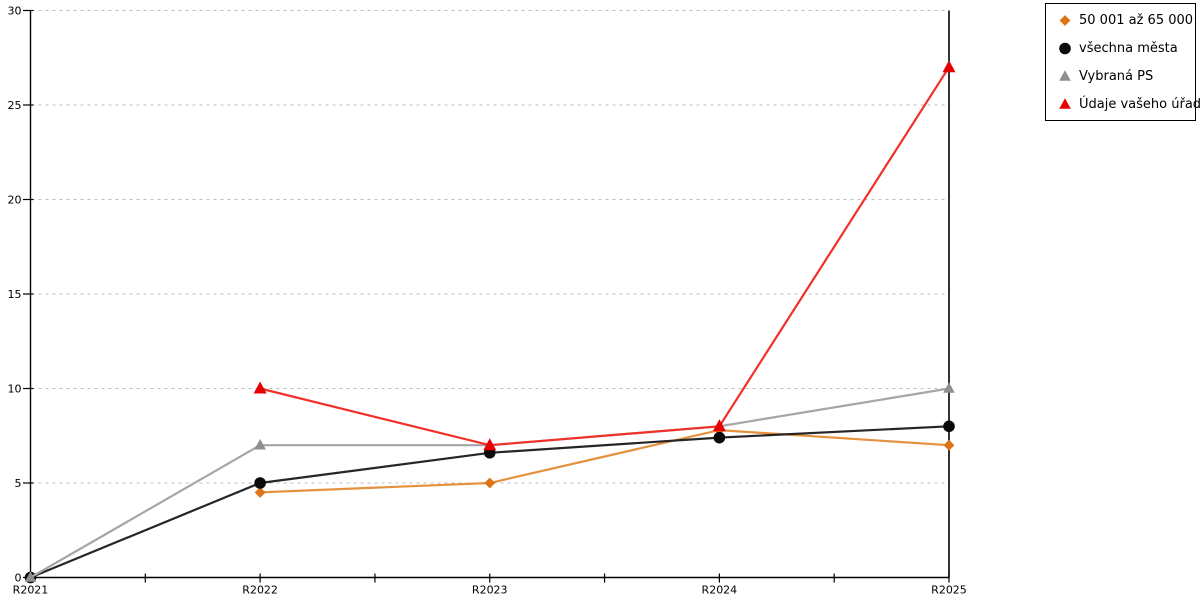 This screenshot has height=600, width=1200. Describe the element at coordinates (1136, 20) in the screenshot. I see `legend-label: 50 001 až 65 000` at that location.